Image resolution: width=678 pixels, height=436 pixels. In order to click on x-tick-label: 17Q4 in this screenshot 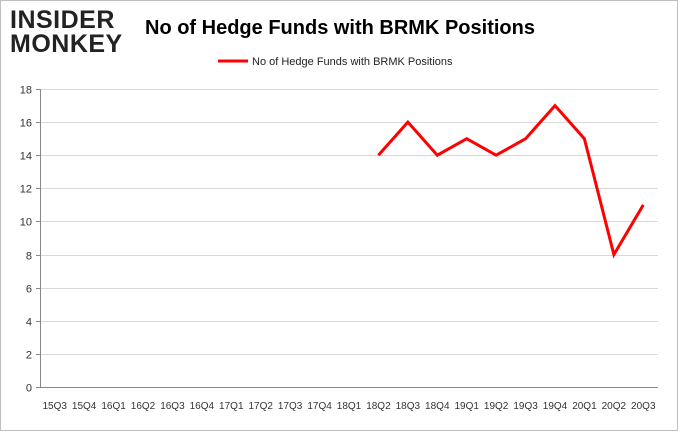, I will do `click(319, 406)`.